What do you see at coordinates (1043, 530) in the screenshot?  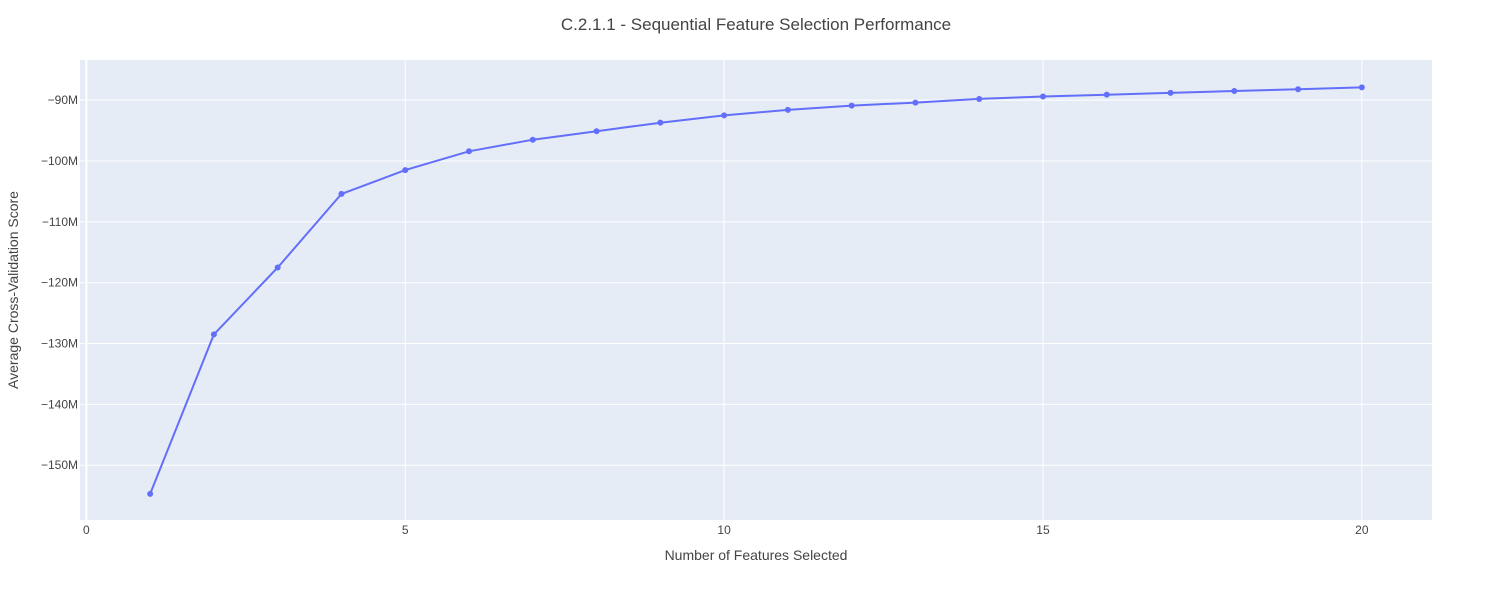 I see `x-tick-label: 15` at bounding box center [1043, 530].